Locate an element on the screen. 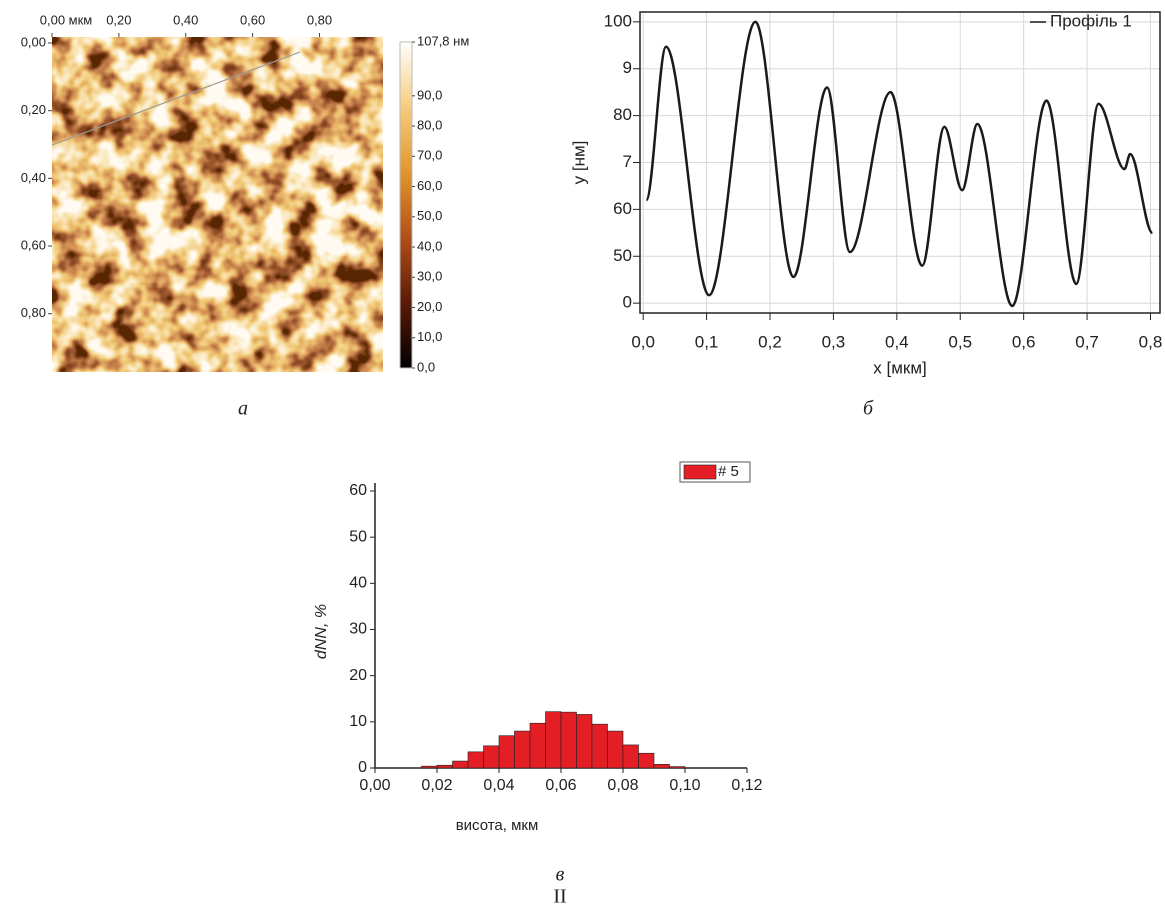  y-axis-label: dNN, % is located at coordinates (321, 631).